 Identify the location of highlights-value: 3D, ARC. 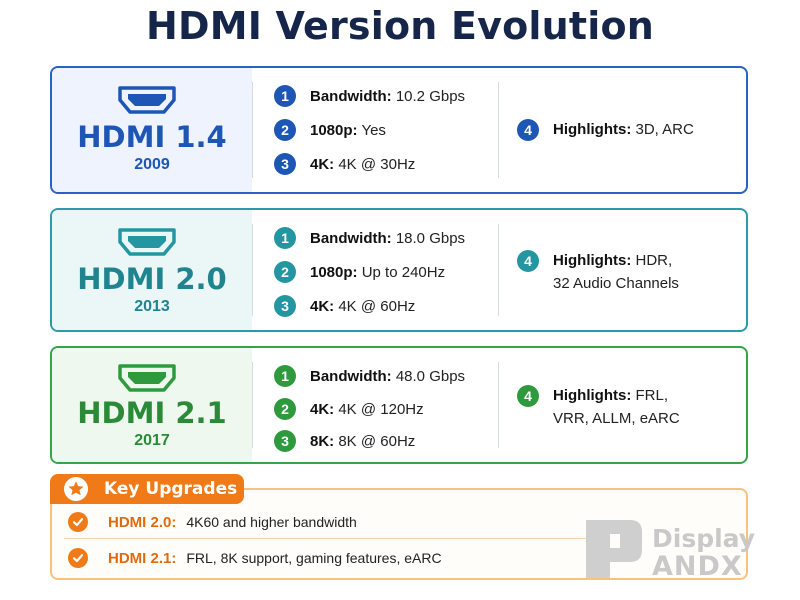
(664, 129).